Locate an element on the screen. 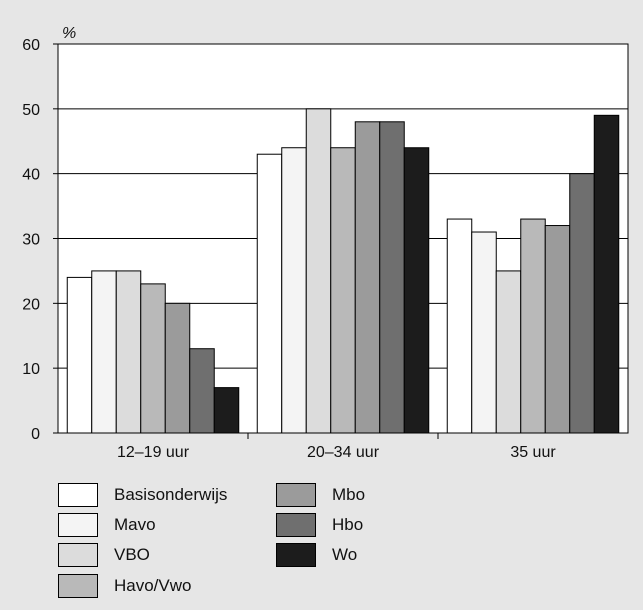 This screenshot has height=610, width=643. y-tick-label: 40 is located at coordinates (31, 175).